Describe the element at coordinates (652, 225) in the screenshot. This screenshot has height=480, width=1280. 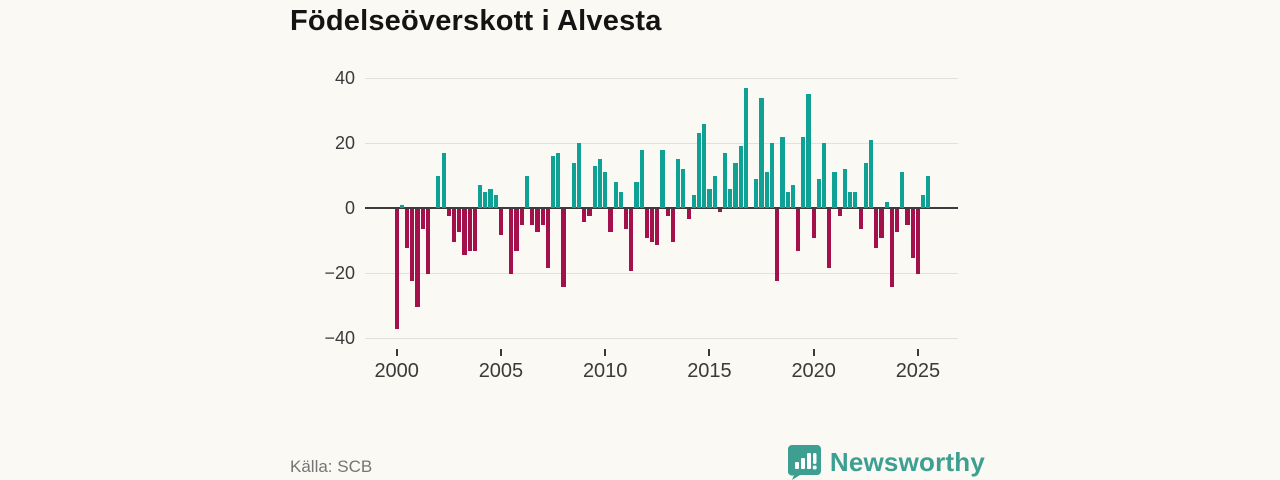
I see `bar-2012Q2` at that location.